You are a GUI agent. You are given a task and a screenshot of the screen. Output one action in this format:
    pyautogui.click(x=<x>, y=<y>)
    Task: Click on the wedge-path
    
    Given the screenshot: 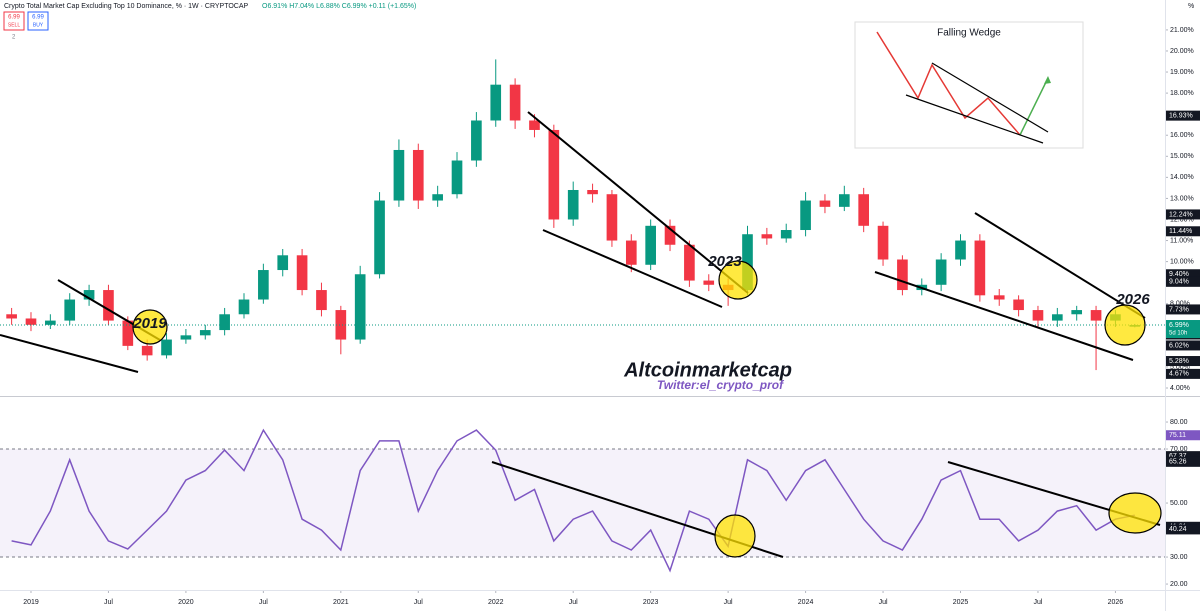 What is the action you would take?
    pyautogui.click(x=948, y=83)
    